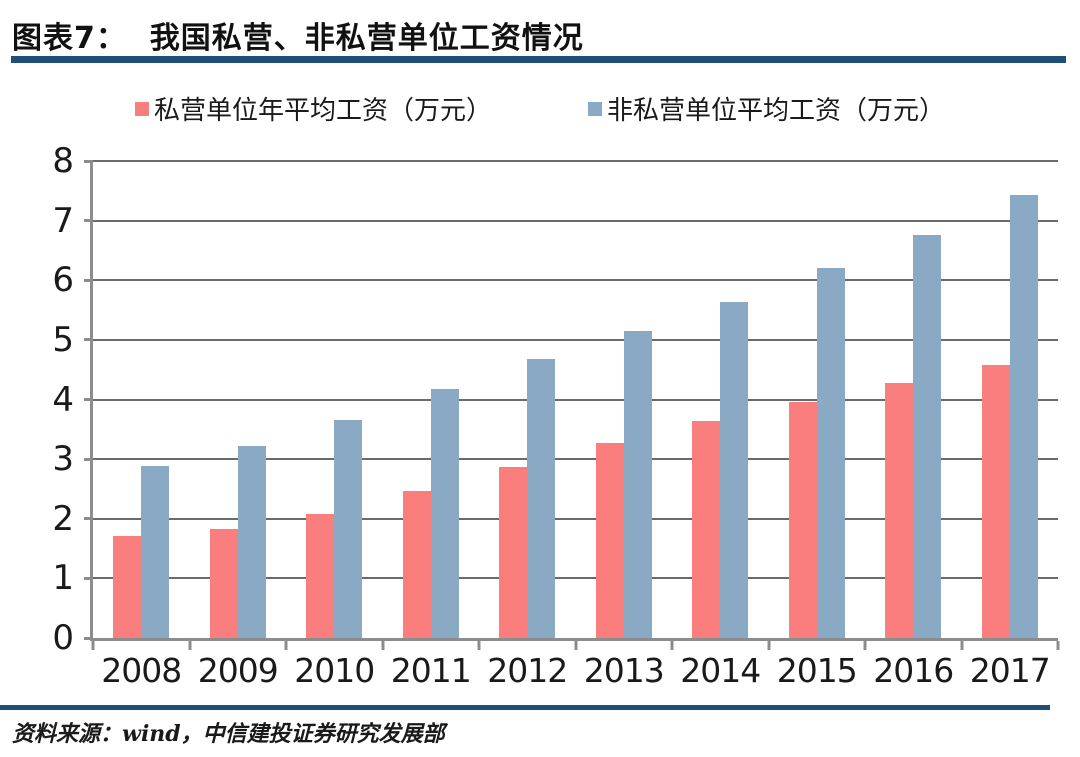 The height and width of the screenshot is (757, 1080). I want to click on bar-nonprivate-2017, so click(1023, 416).